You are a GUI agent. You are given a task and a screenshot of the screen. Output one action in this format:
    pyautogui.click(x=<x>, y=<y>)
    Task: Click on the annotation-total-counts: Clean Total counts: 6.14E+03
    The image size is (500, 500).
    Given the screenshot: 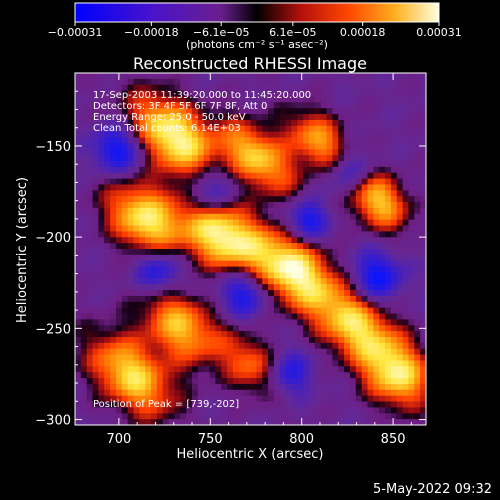 What is the action you would take?
    pyautogui.click(x=167, y=128)
    